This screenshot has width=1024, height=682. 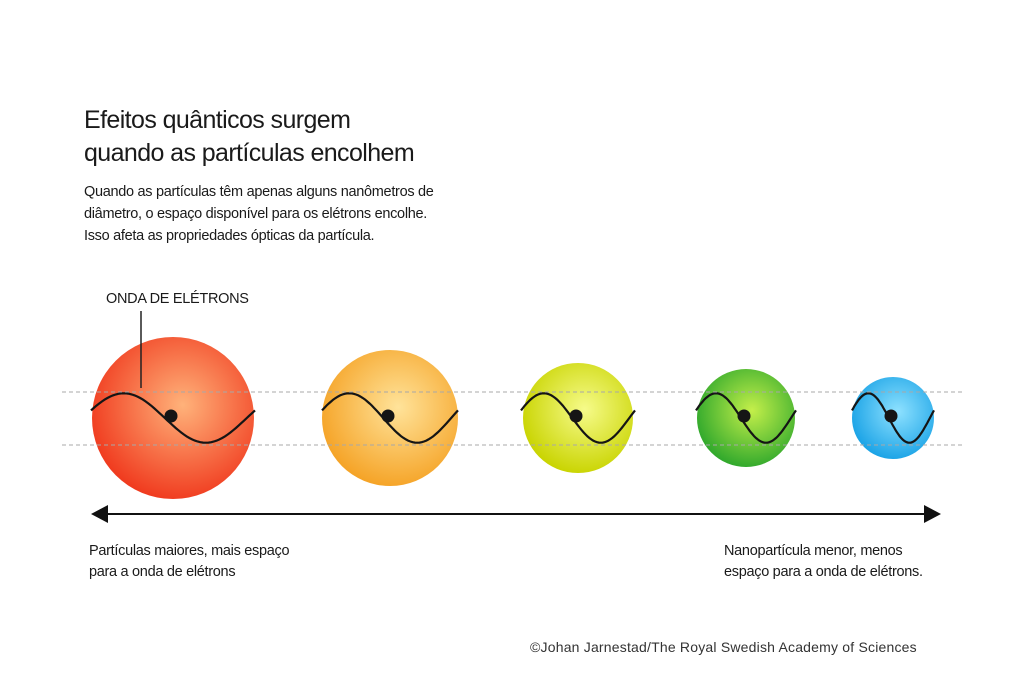 What do you see at coordinates (189, 551) in the screenshot?
I see `caption-left-line-1: Partículas maiores, mais espaço` at bounding box center [189, 551].